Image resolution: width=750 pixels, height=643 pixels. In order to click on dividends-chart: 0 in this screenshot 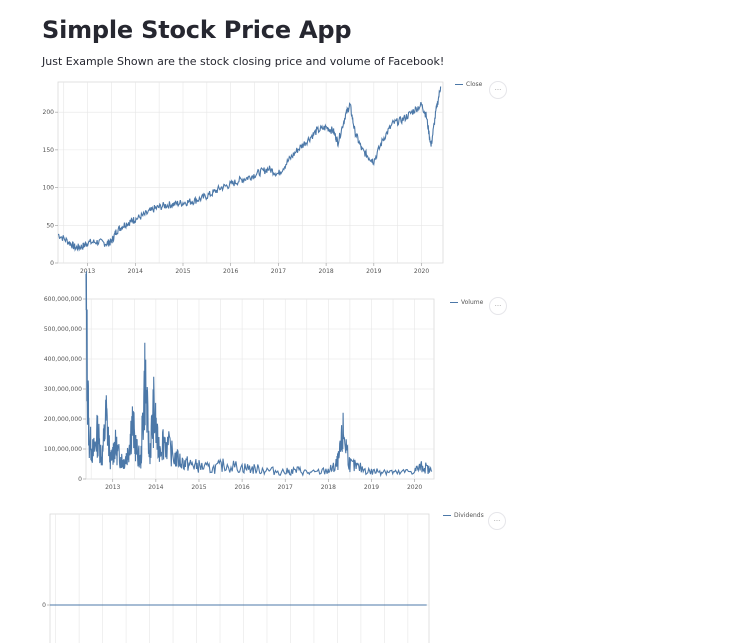, I will do `click(239, 576)`.